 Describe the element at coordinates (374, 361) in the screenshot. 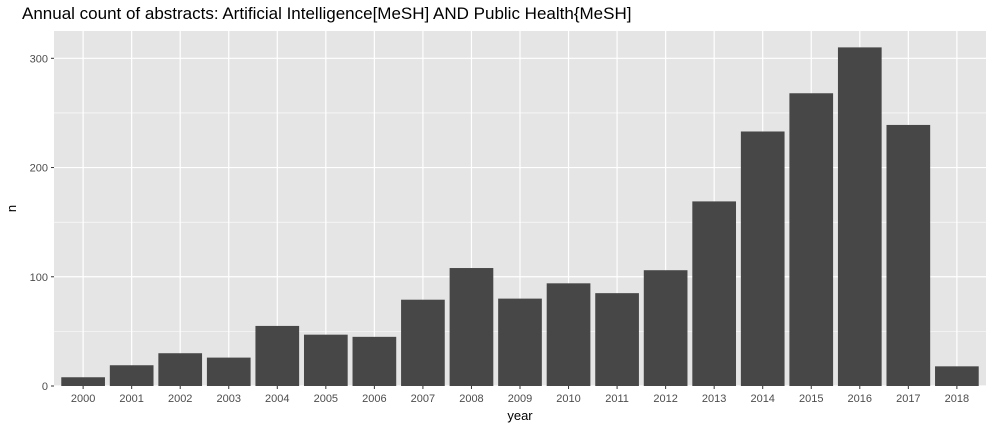

I see `bar-2006` at that location.